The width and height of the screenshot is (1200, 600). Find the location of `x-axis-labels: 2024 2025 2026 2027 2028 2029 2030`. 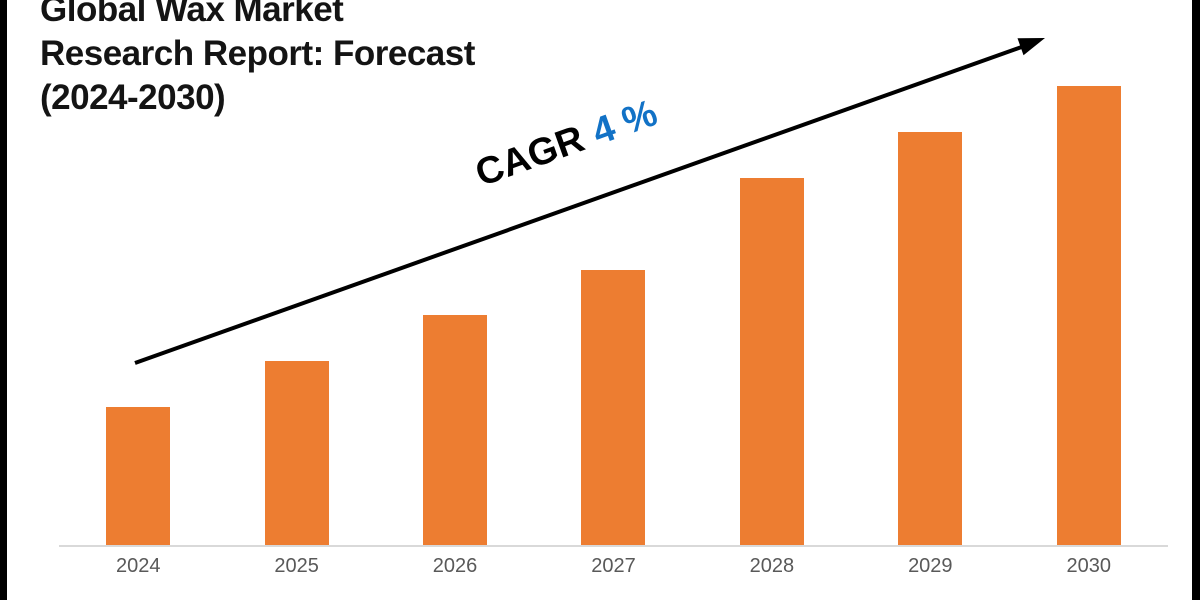

x-axis-labels: 2024 2025 2026 2027 2028 2029 2030 is located at coordinates (613, 566).